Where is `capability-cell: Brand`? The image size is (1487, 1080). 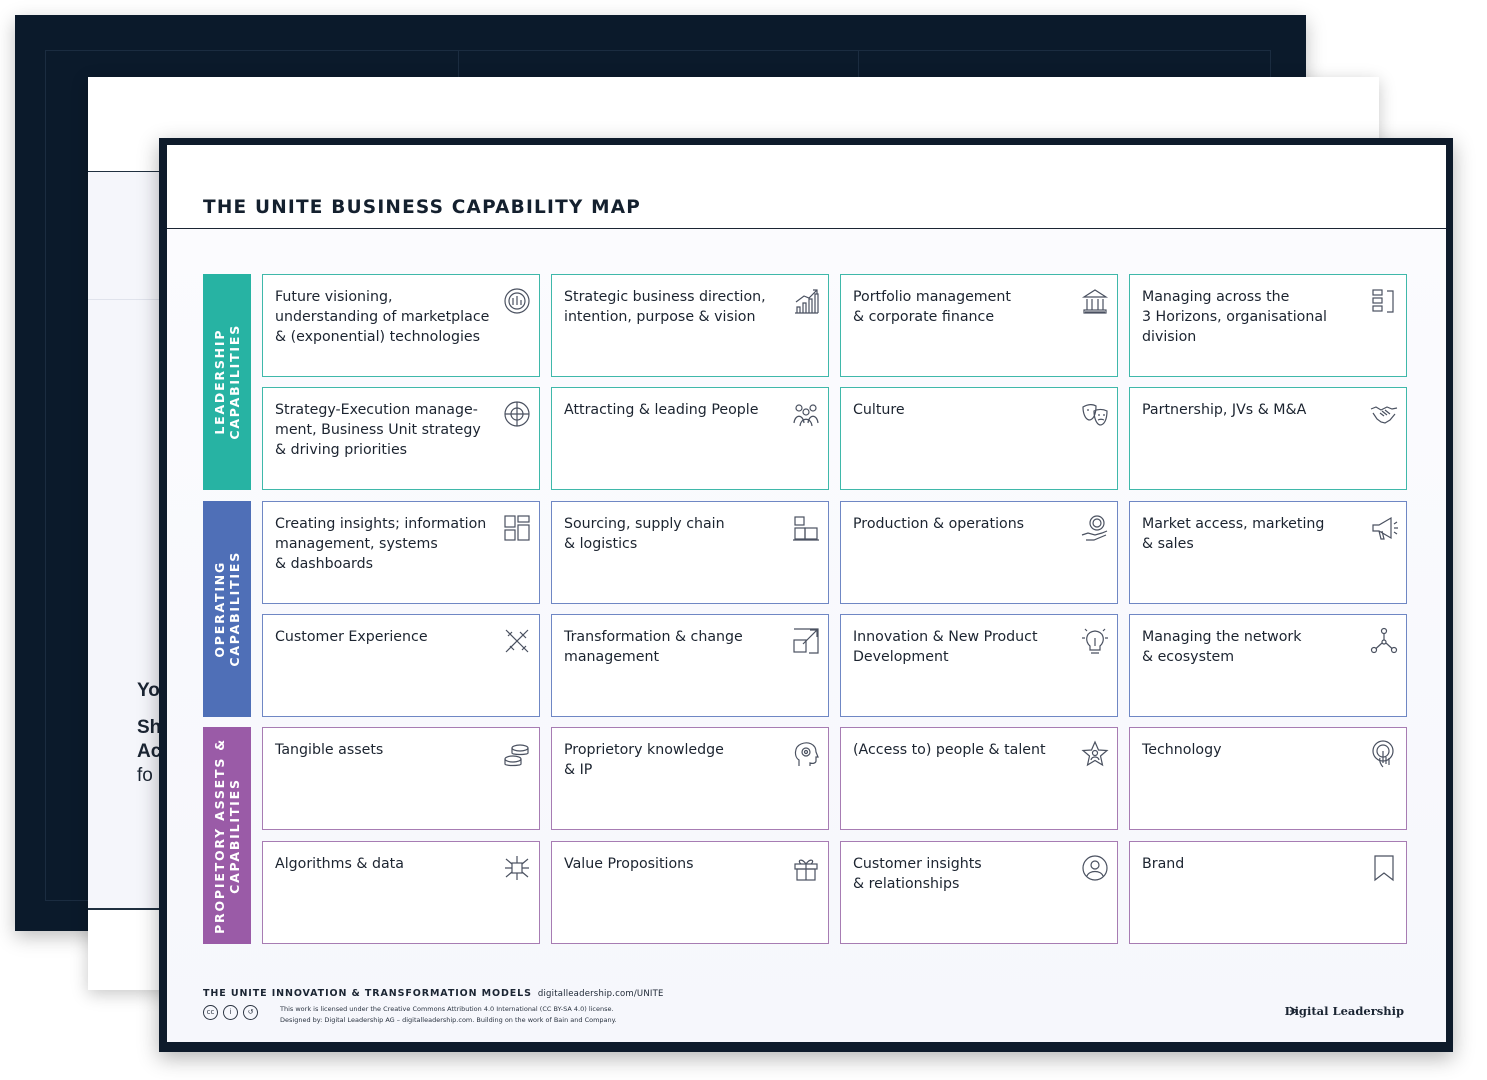 capability-cell: Brand is located at coordinates (1268, 892).